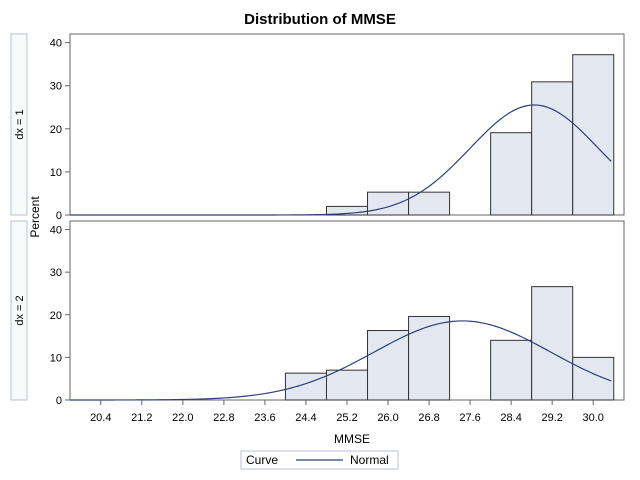 The image size is (640, 480). Describe the element at coordinates (551, 418) in the screenshot. I see `x-tick-label: 29.2` at that location.